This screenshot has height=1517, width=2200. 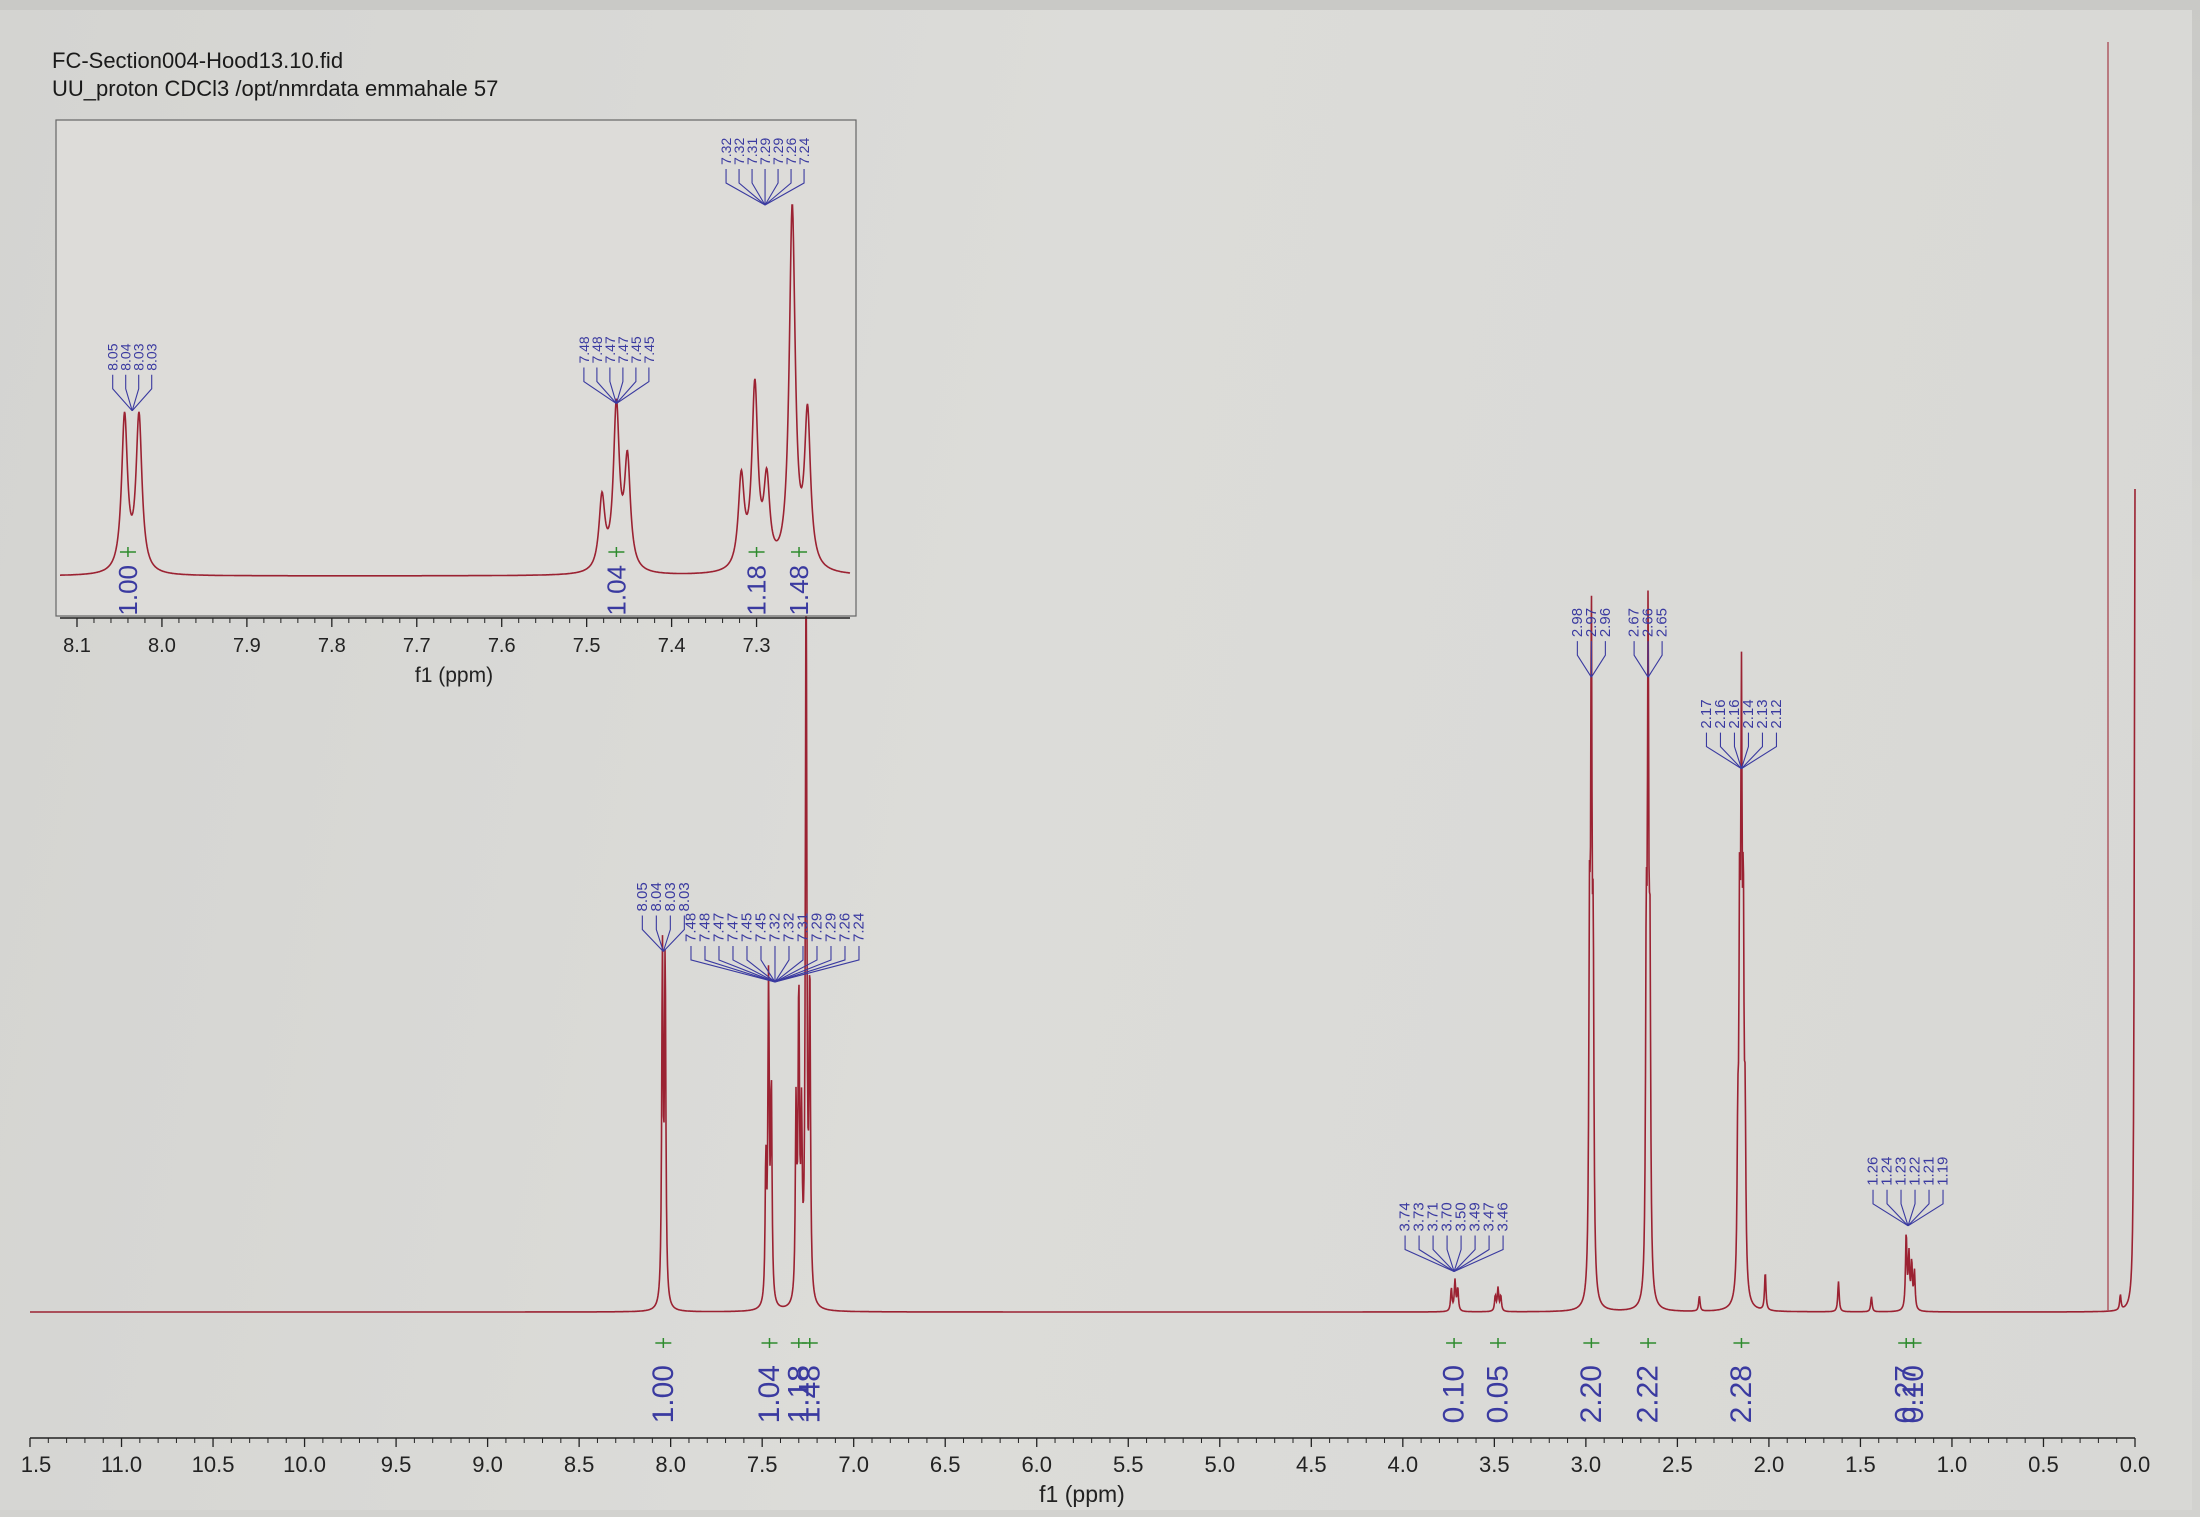 What do you see at coordinates (853, 1464) in the screenshot?
I see `main-tick-label: 7.0` at bounding box center [853, 1464].